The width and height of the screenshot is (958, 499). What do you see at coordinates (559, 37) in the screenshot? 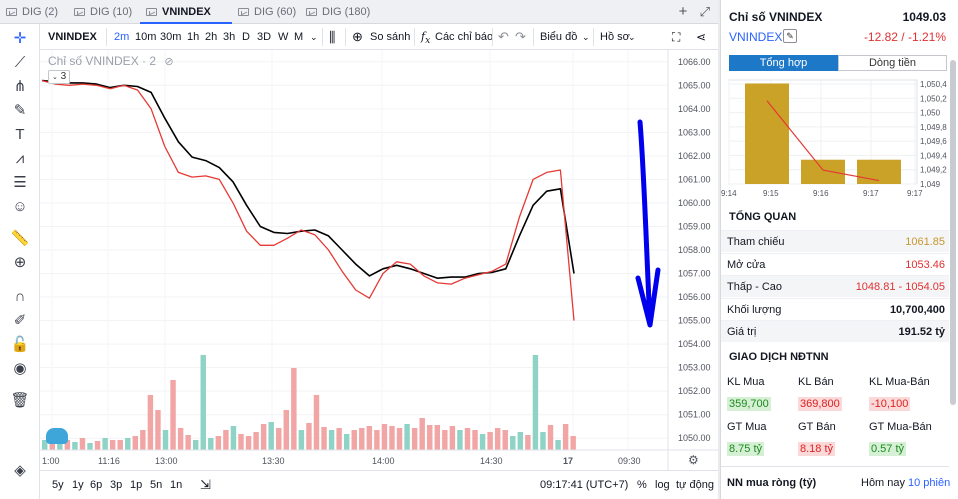
I see `chart-type-button: Biểu đồ` at bounding box center [559, 37].